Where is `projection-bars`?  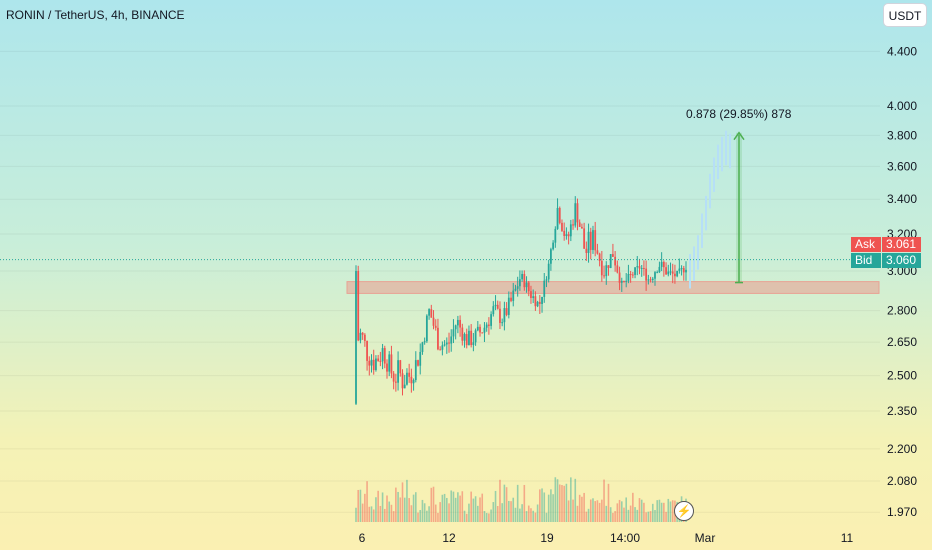
projection-bars is located at coordinates (710, 209).